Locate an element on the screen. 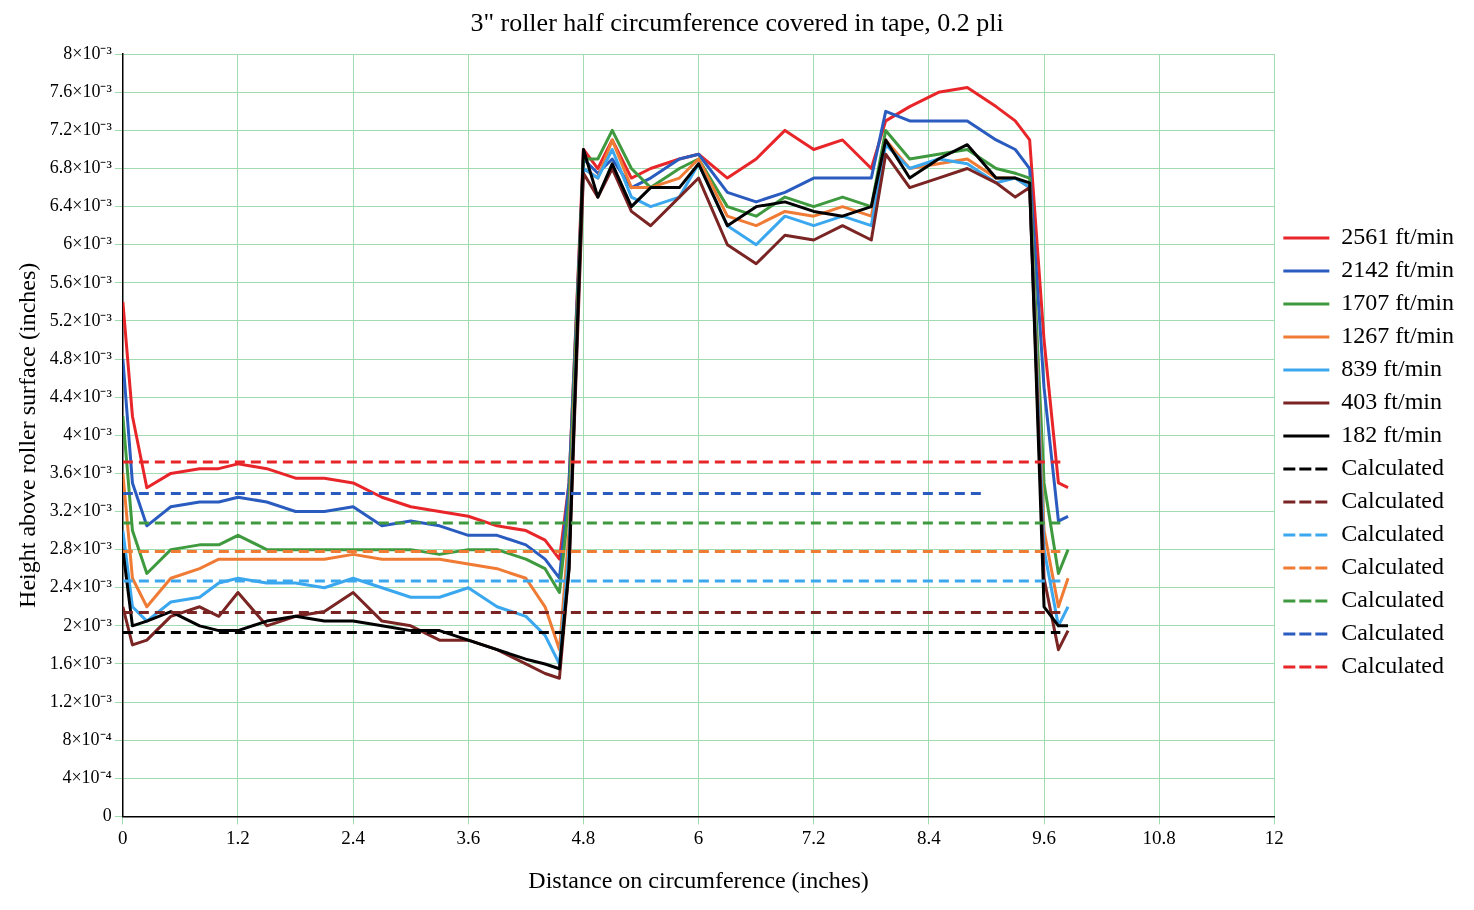  y-tick-label: 2.4×10⁻³ is located at coordinates (81, 586).